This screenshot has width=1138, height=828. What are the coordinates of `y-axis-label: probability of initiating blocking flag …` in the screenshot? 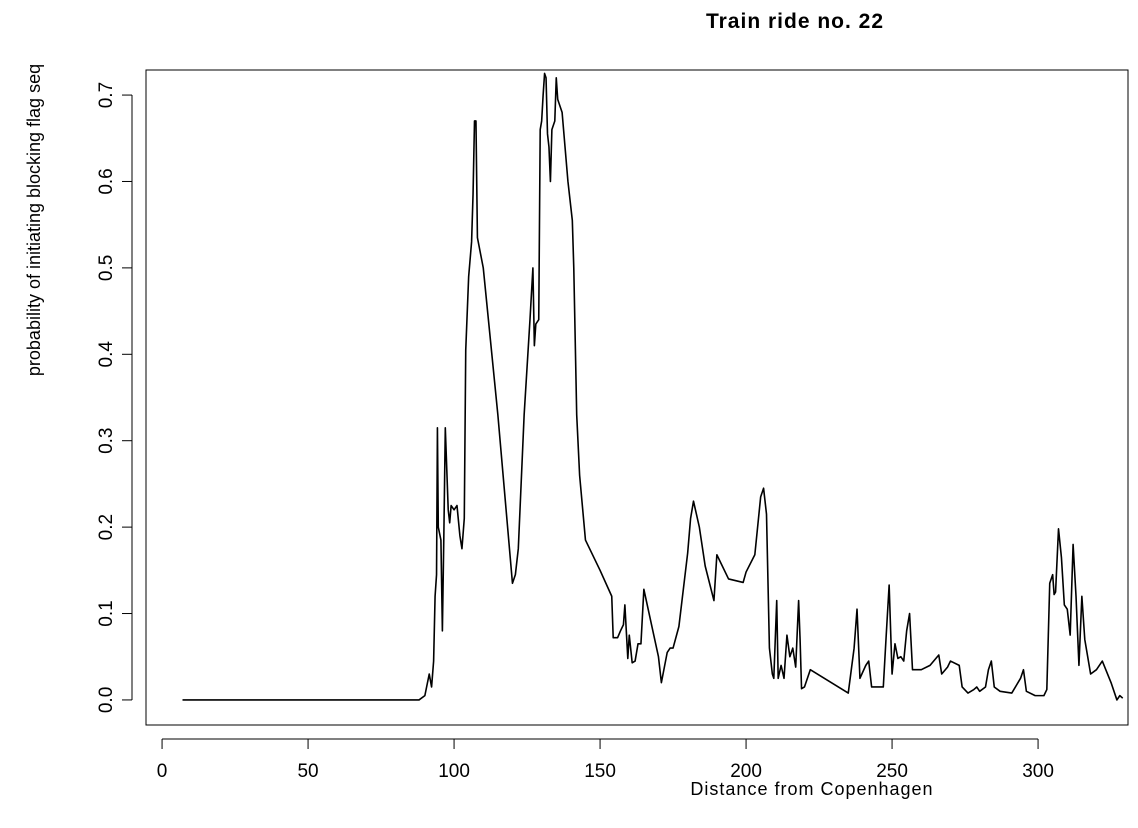 It's located at (34, 220).